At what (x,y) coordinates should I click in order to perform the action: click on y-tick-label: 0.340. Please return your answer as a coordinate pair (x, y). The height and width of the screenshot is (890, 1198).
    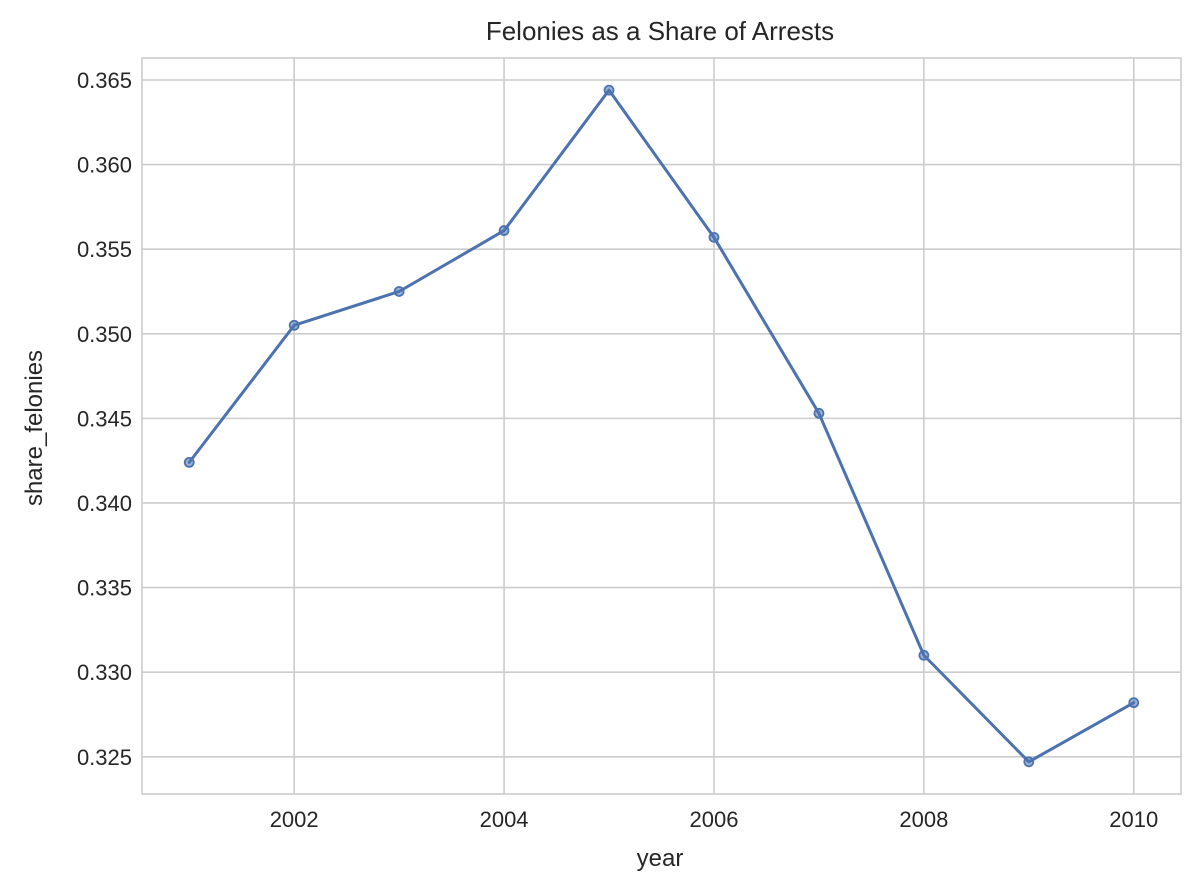
    Looking at the image, I should click on (104, 503).